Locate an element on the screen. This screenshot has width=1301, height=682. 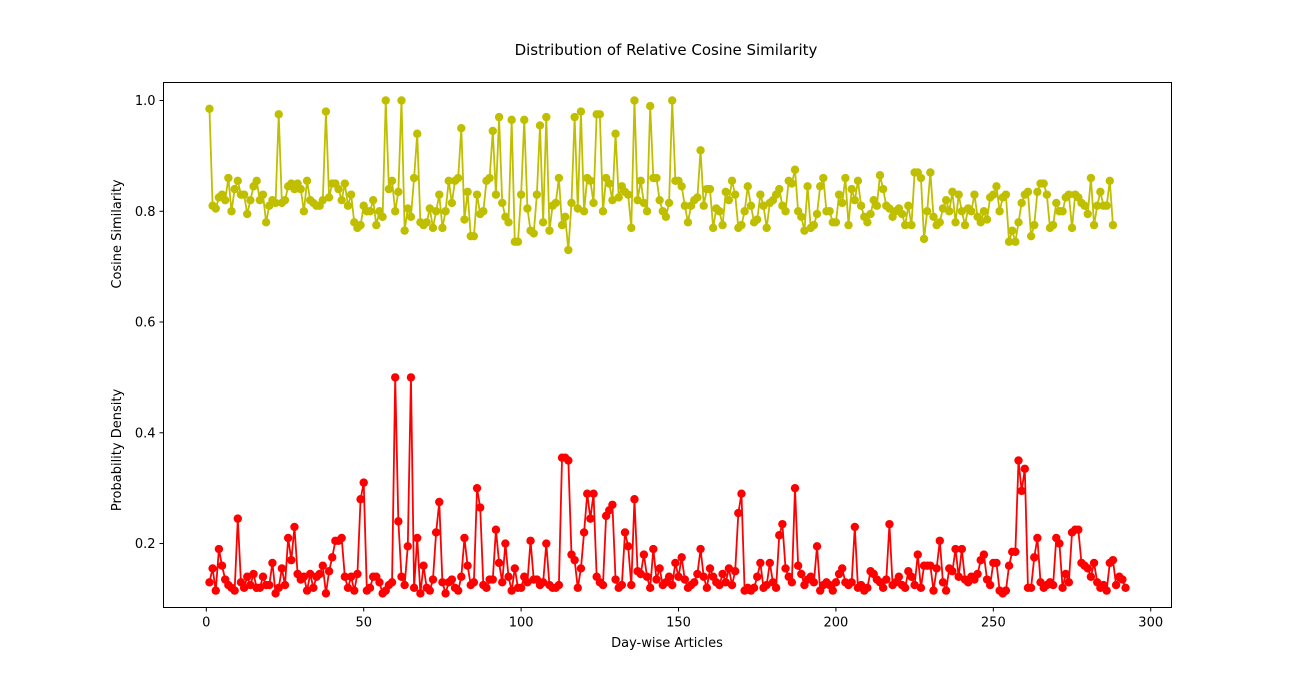
x-tick-label: 150 is located at coordinates (678, 623).